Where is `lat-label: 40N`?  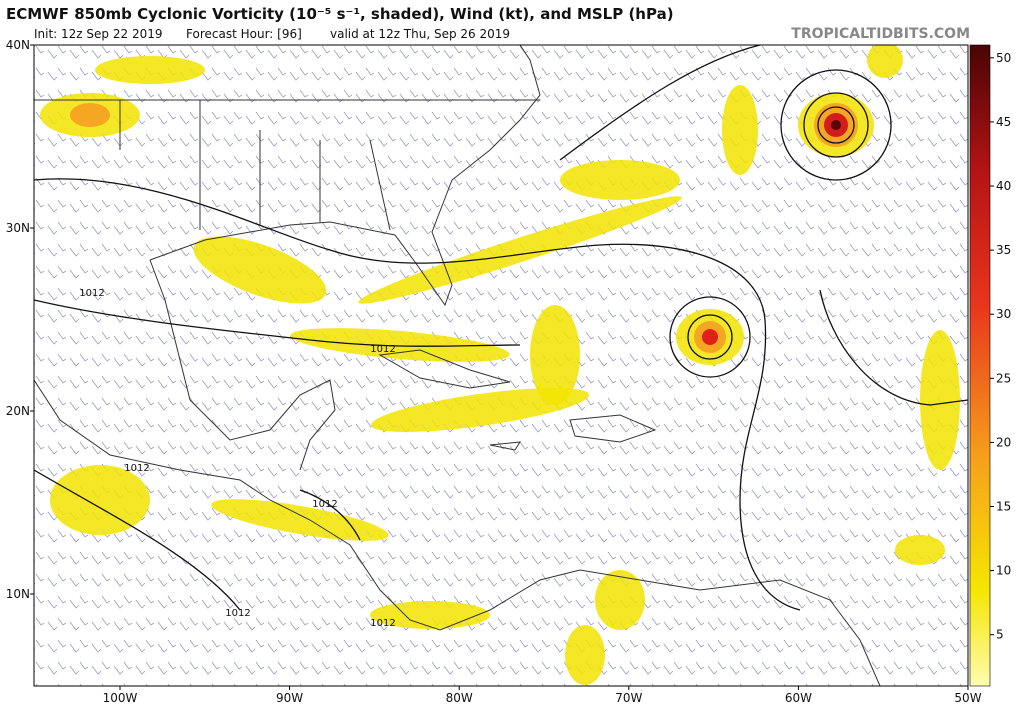 lat-label: 40N is located at coordinates (18, 45).